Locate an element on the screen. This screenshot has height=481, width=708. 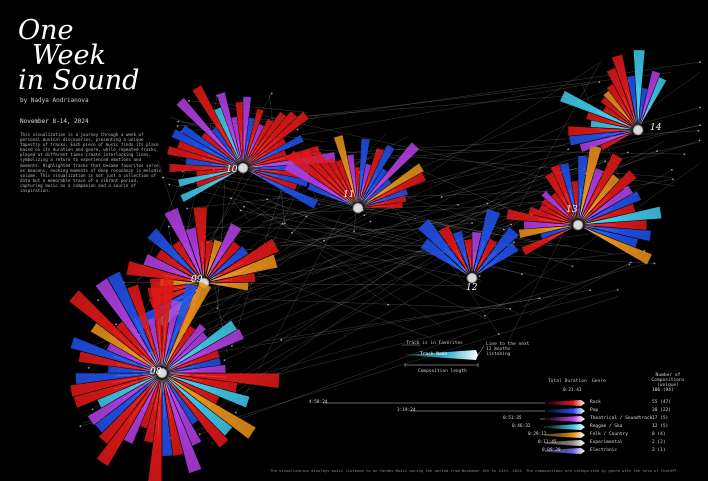
day-label-09: 09 is located at coordinates (197, 280).